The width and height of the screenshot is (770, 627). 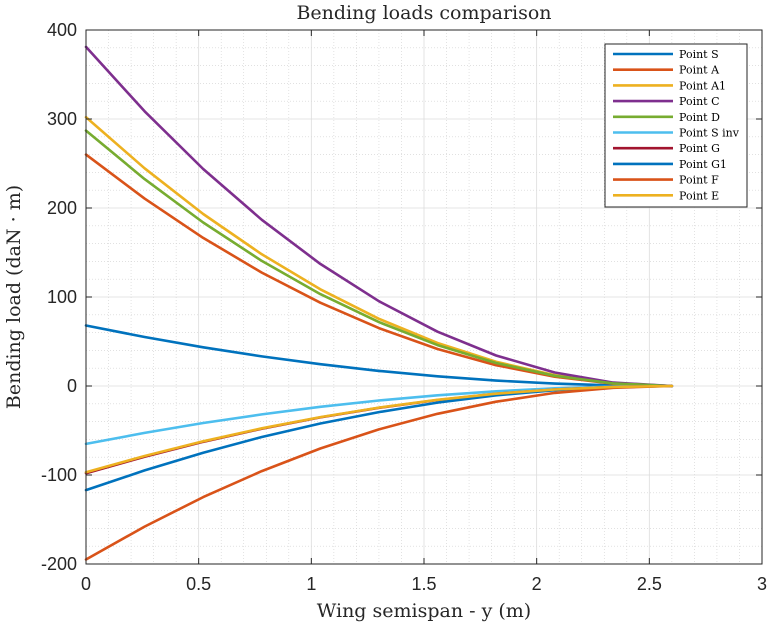 I want to click on legend-label-1: Point S, so click(x=699, y=54).